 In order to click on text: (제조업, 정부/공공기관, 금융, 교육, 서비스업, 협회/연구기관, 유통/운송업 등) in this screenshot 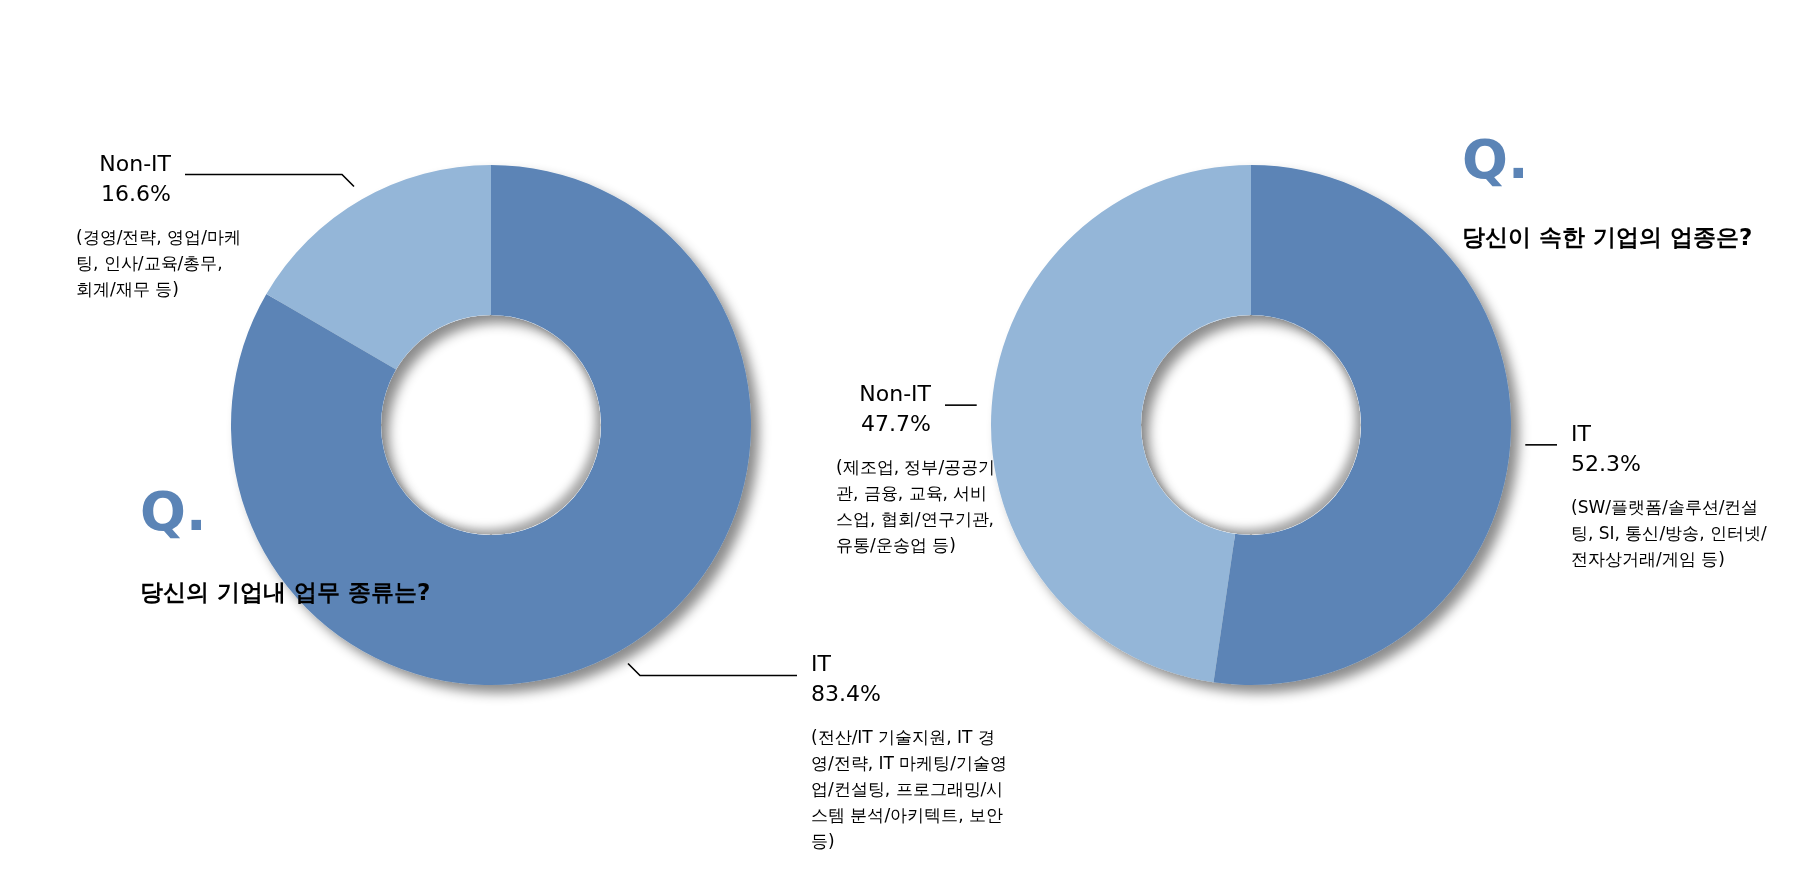, I will do `click(918, 506)`.